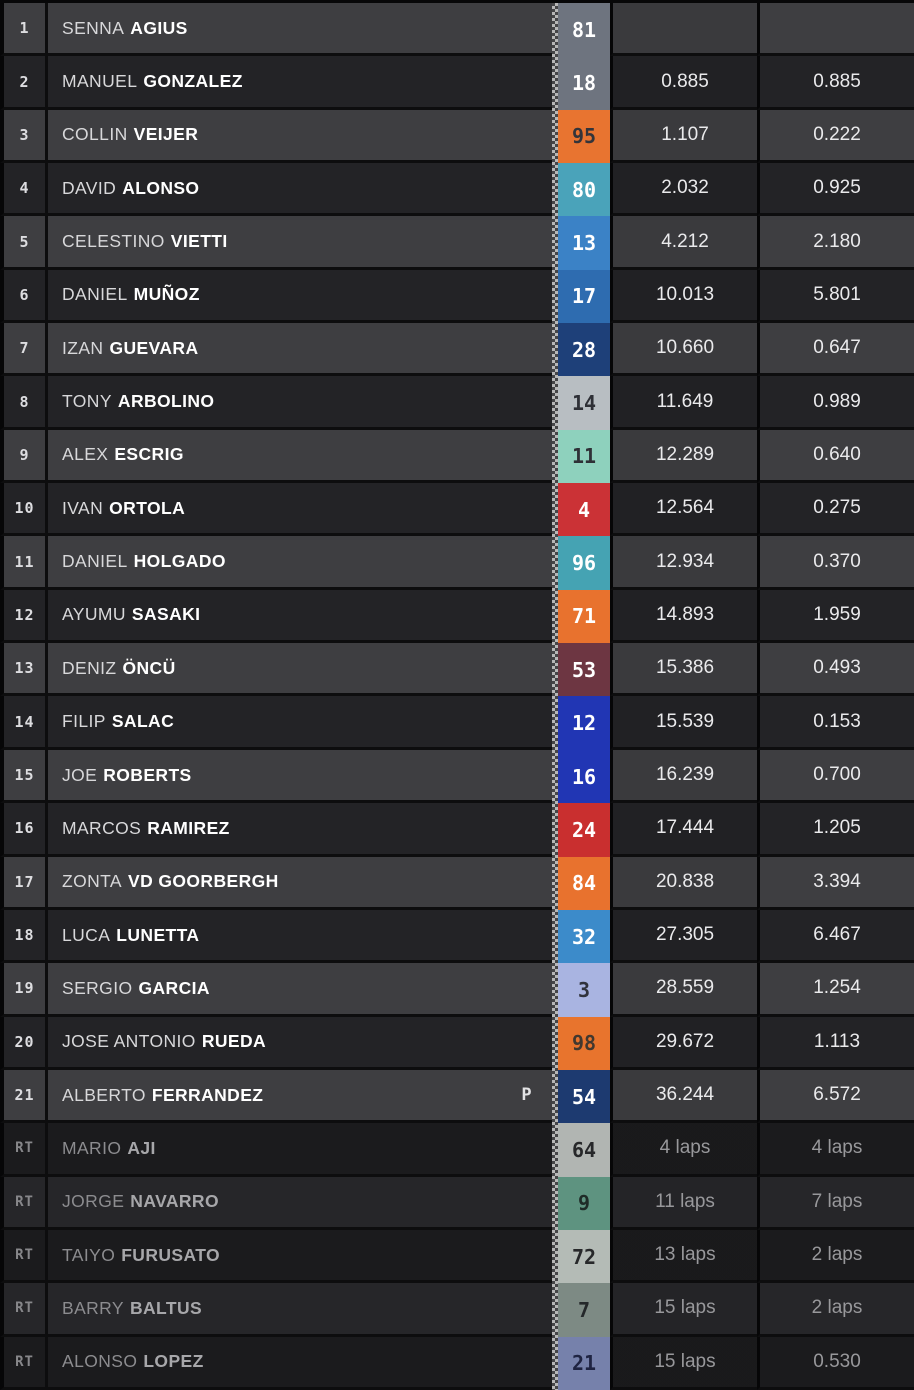 This screenshot has width=914, height=1390. What do you see at coordinates (166, 401) in the screenshot?
I see `rider-last-name: ARBOLINO` at bounding box center [166, 401].